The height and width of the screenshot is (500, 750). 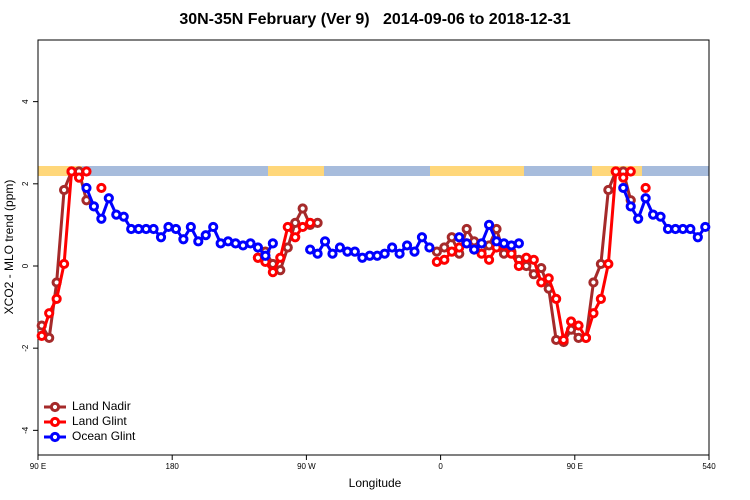 I want to click on x-axis-label: Longitude, so click(x=375, y=483).